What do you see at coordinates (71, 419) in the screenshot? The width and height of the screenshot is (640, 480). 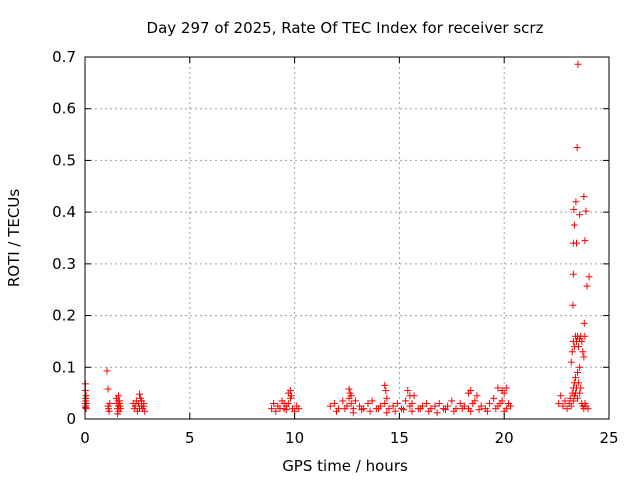 I see `y-tick-label: 0` at bounding box center [71, 419].